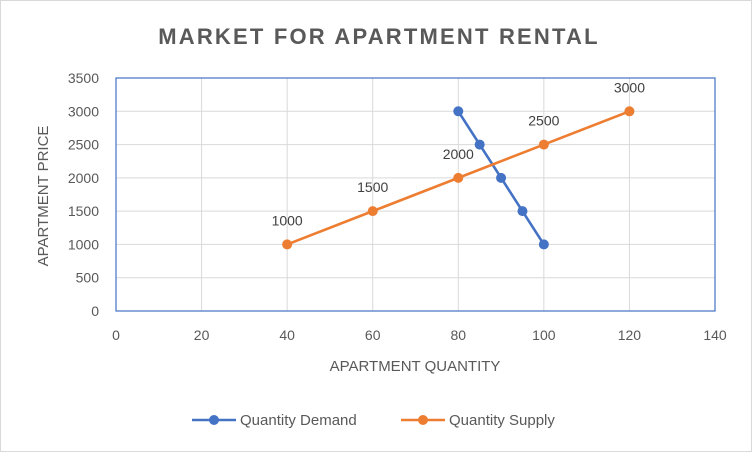 The image size is (752, 453). What do you see at coordinates (373, 420) in the screenshot?
I see `legend: Quantity Demand Quantity Supply` at bounding box center [373, 420].